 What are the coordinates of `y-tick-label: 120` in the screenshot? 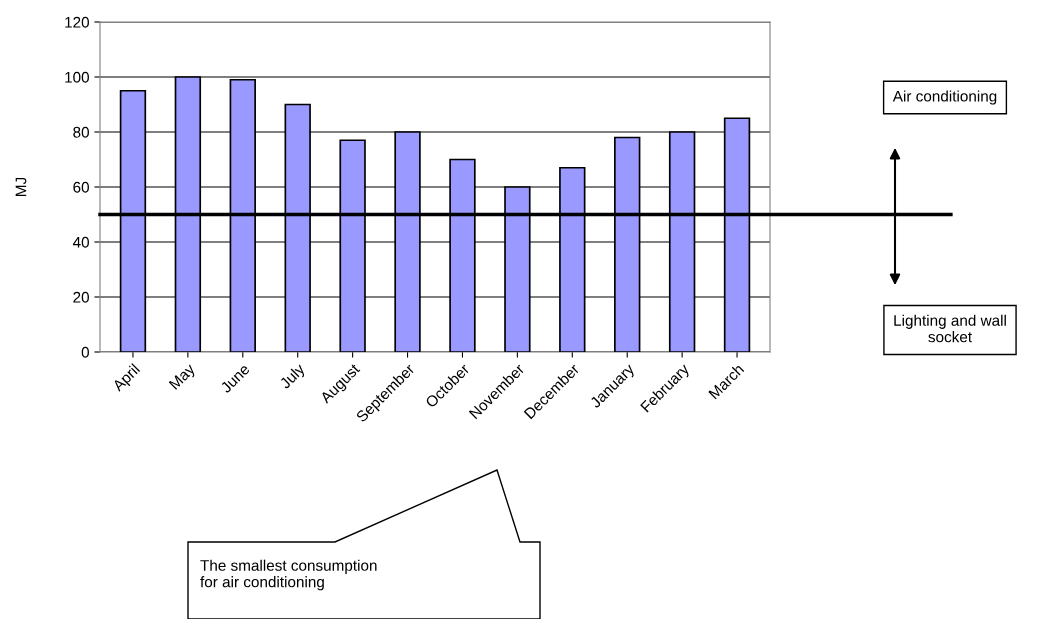 It's located at (77, 22).